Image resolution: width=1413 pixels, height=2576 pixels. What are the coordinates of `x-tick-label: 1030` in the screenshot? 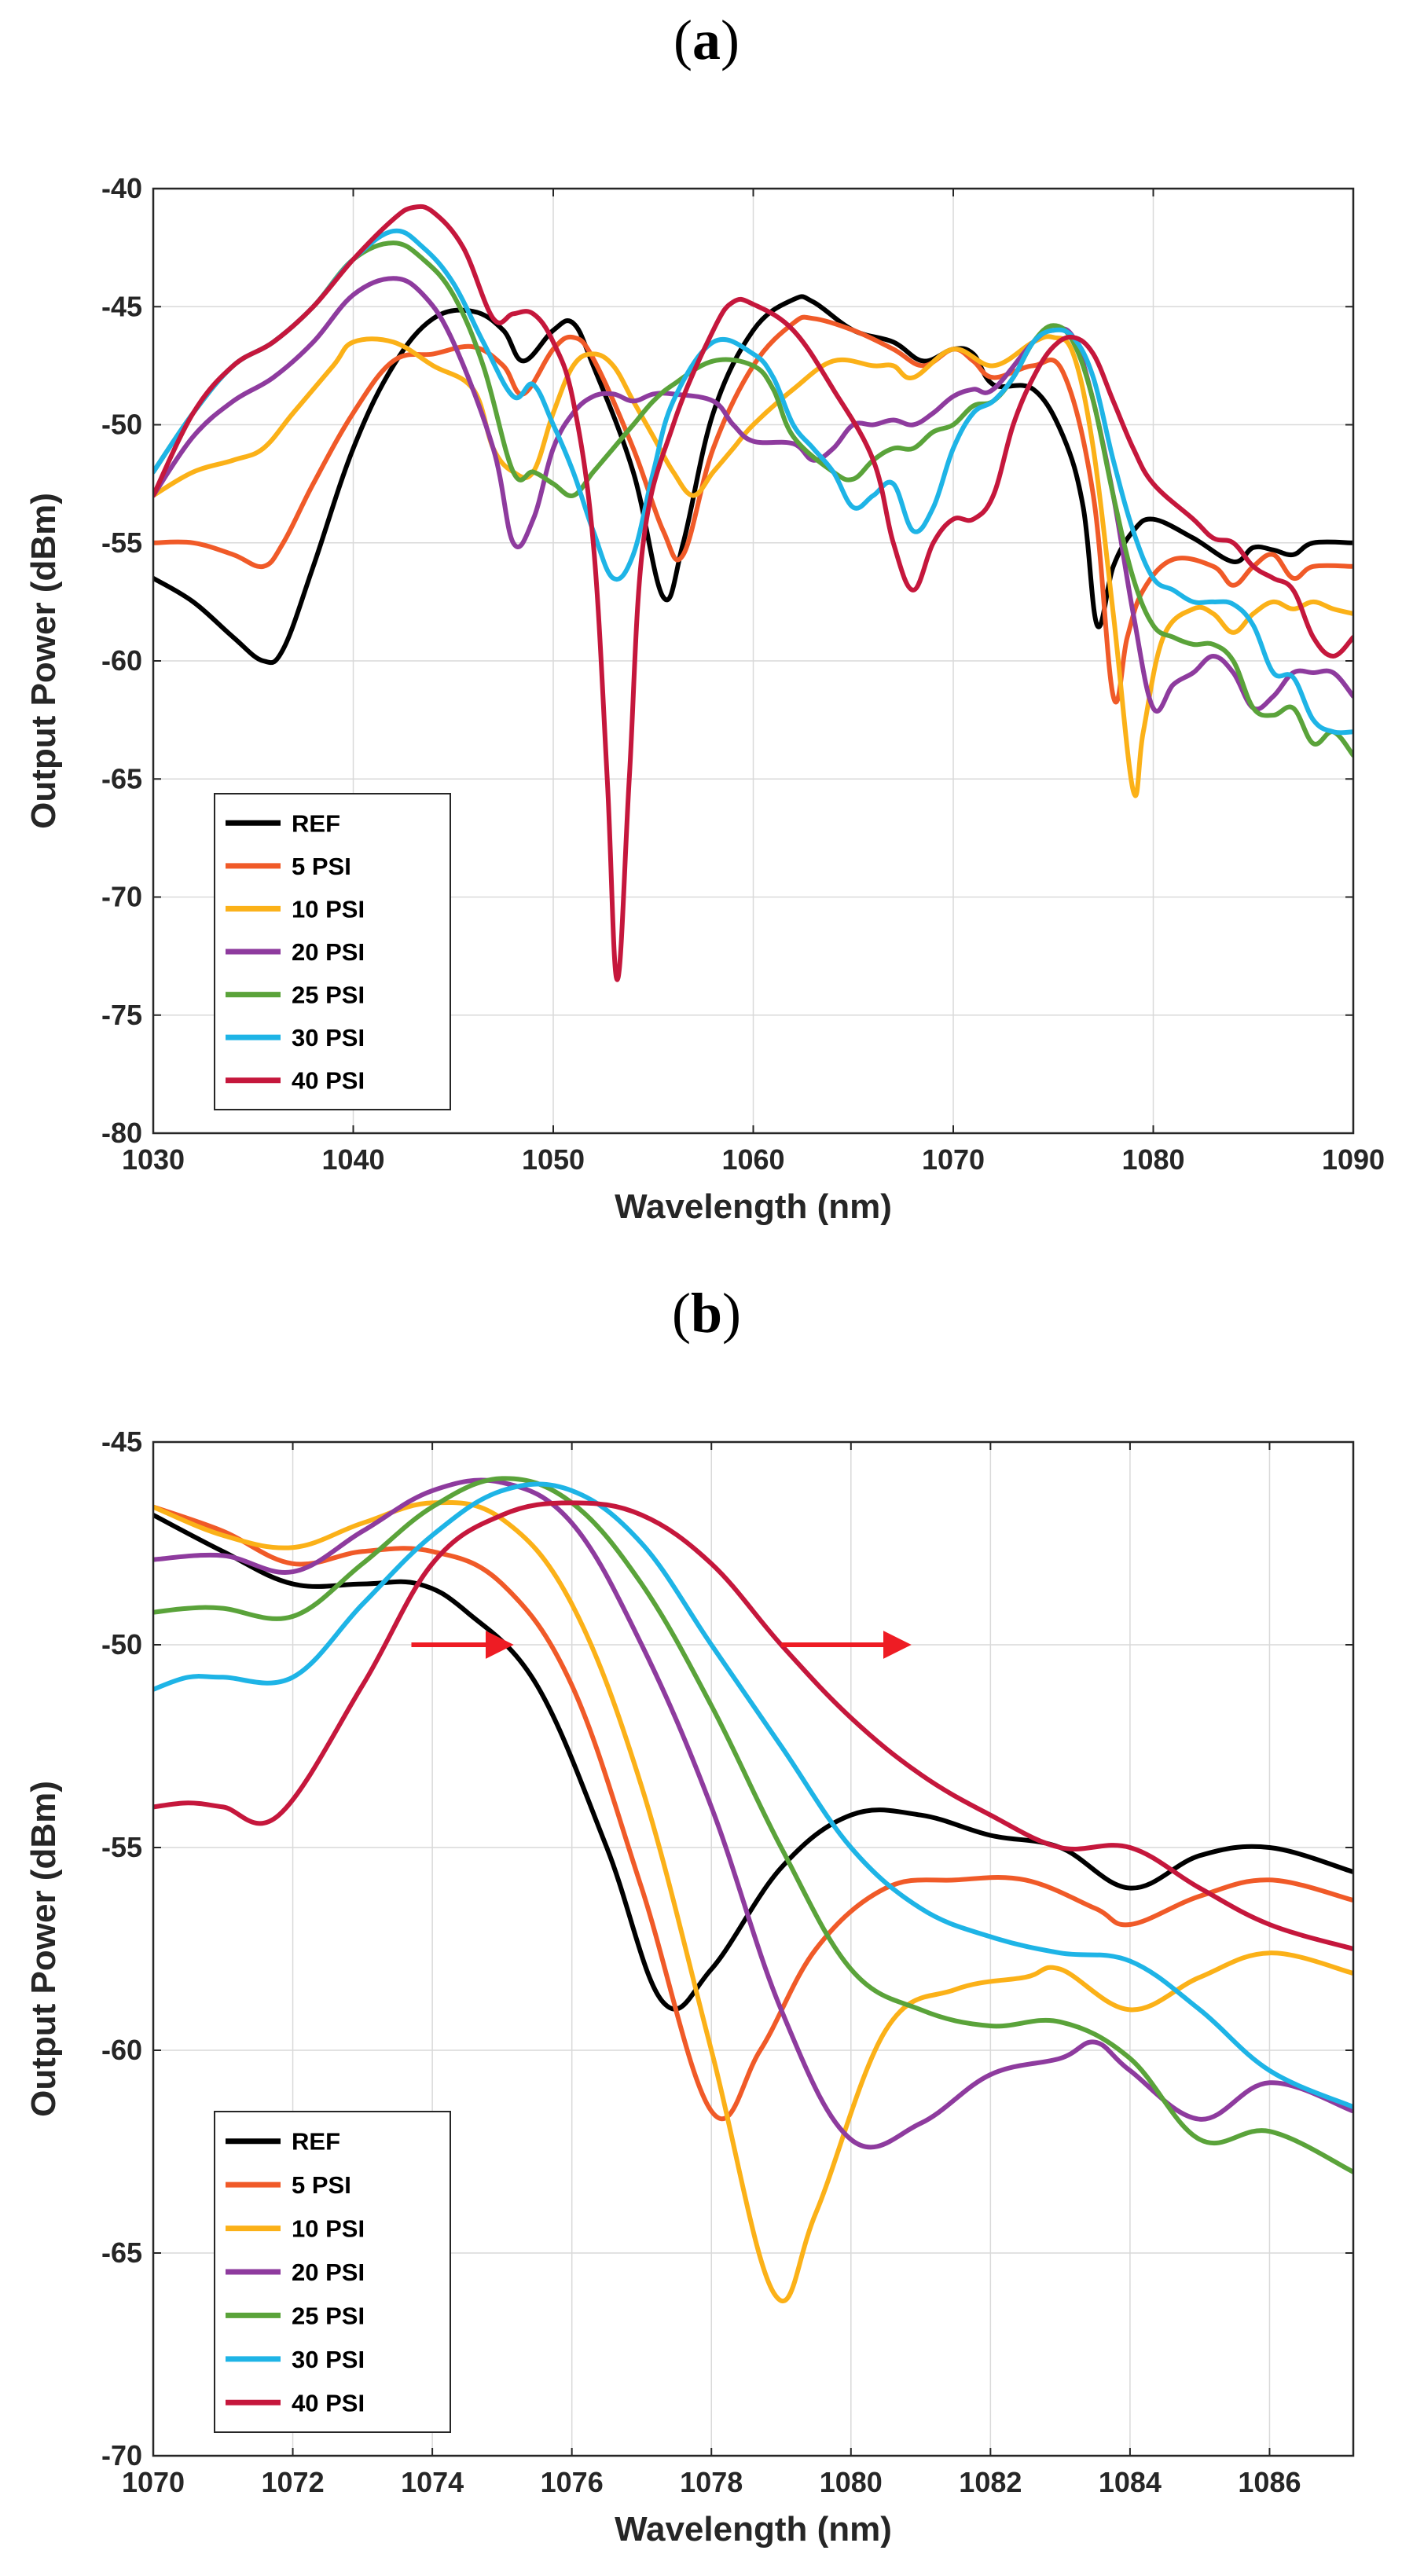 It's located at (153, 1159).